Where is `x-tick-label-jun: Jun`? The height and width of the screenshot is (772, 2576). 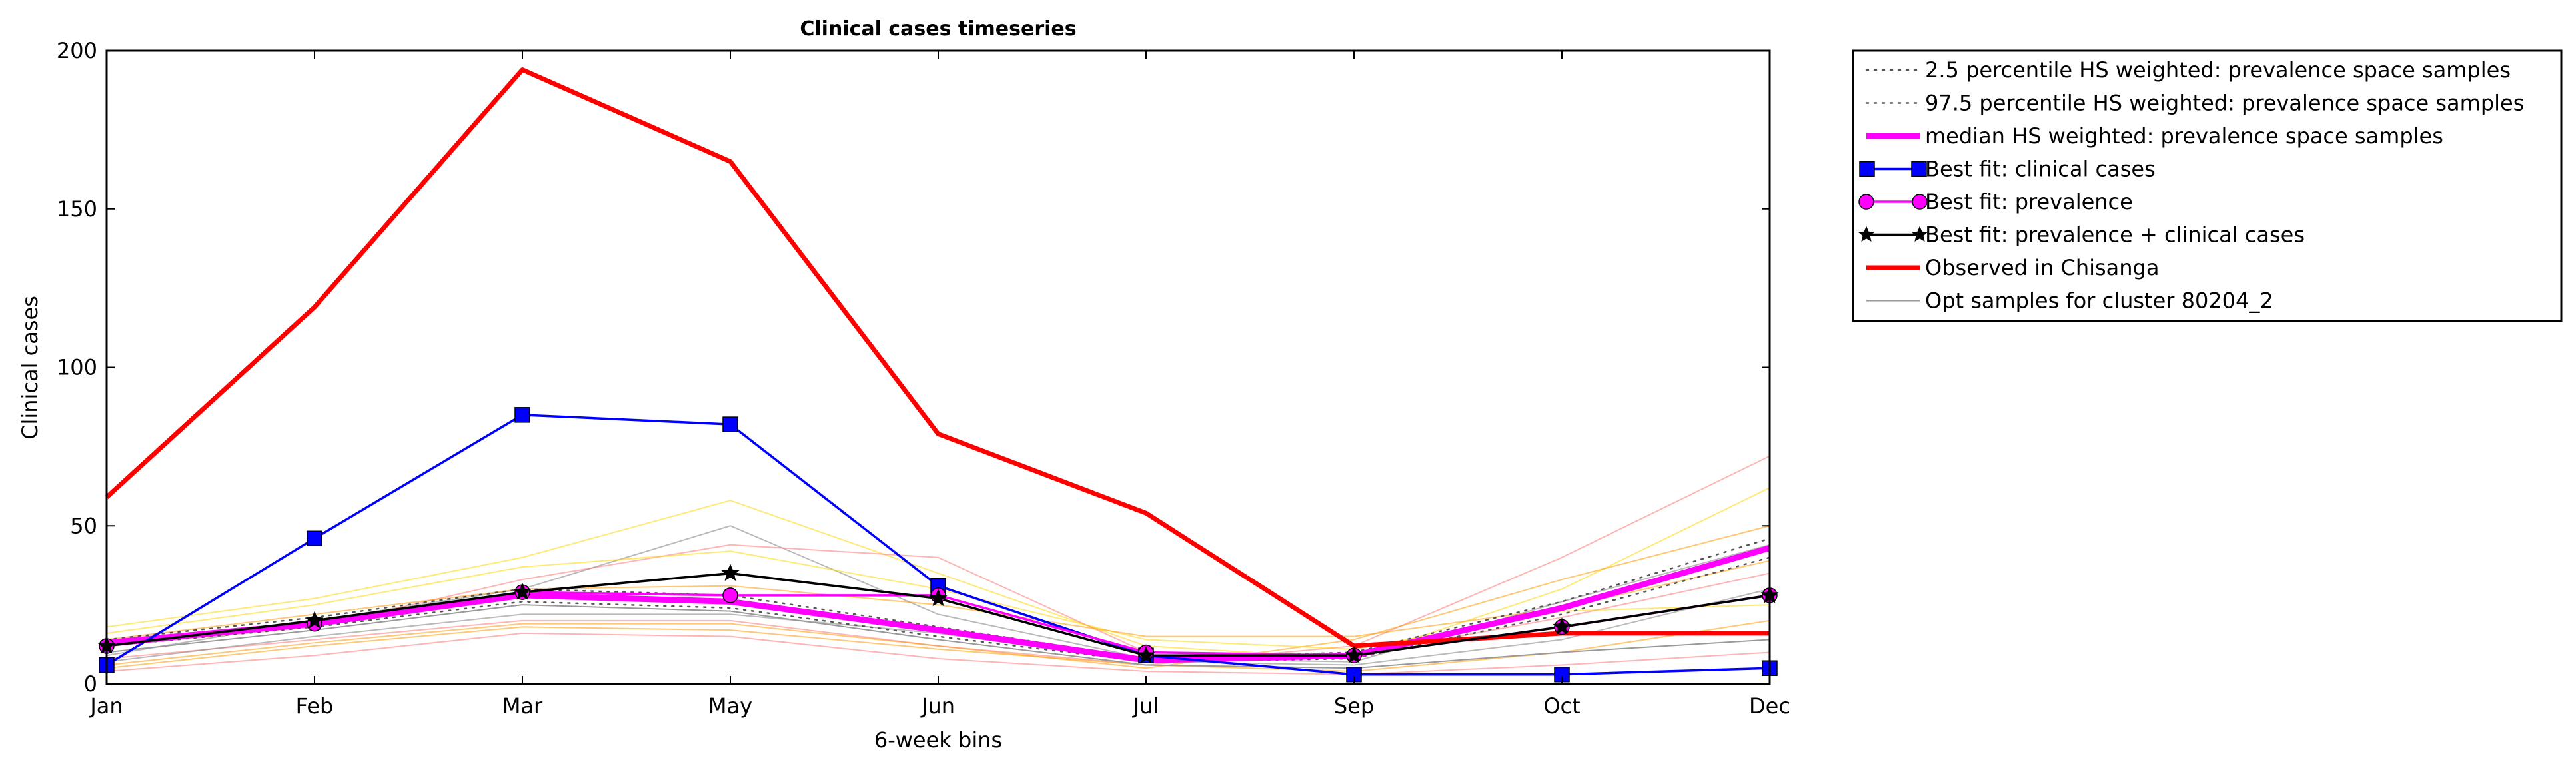 x-tick-label-jun: Jun is located at coordinates (938, 706).